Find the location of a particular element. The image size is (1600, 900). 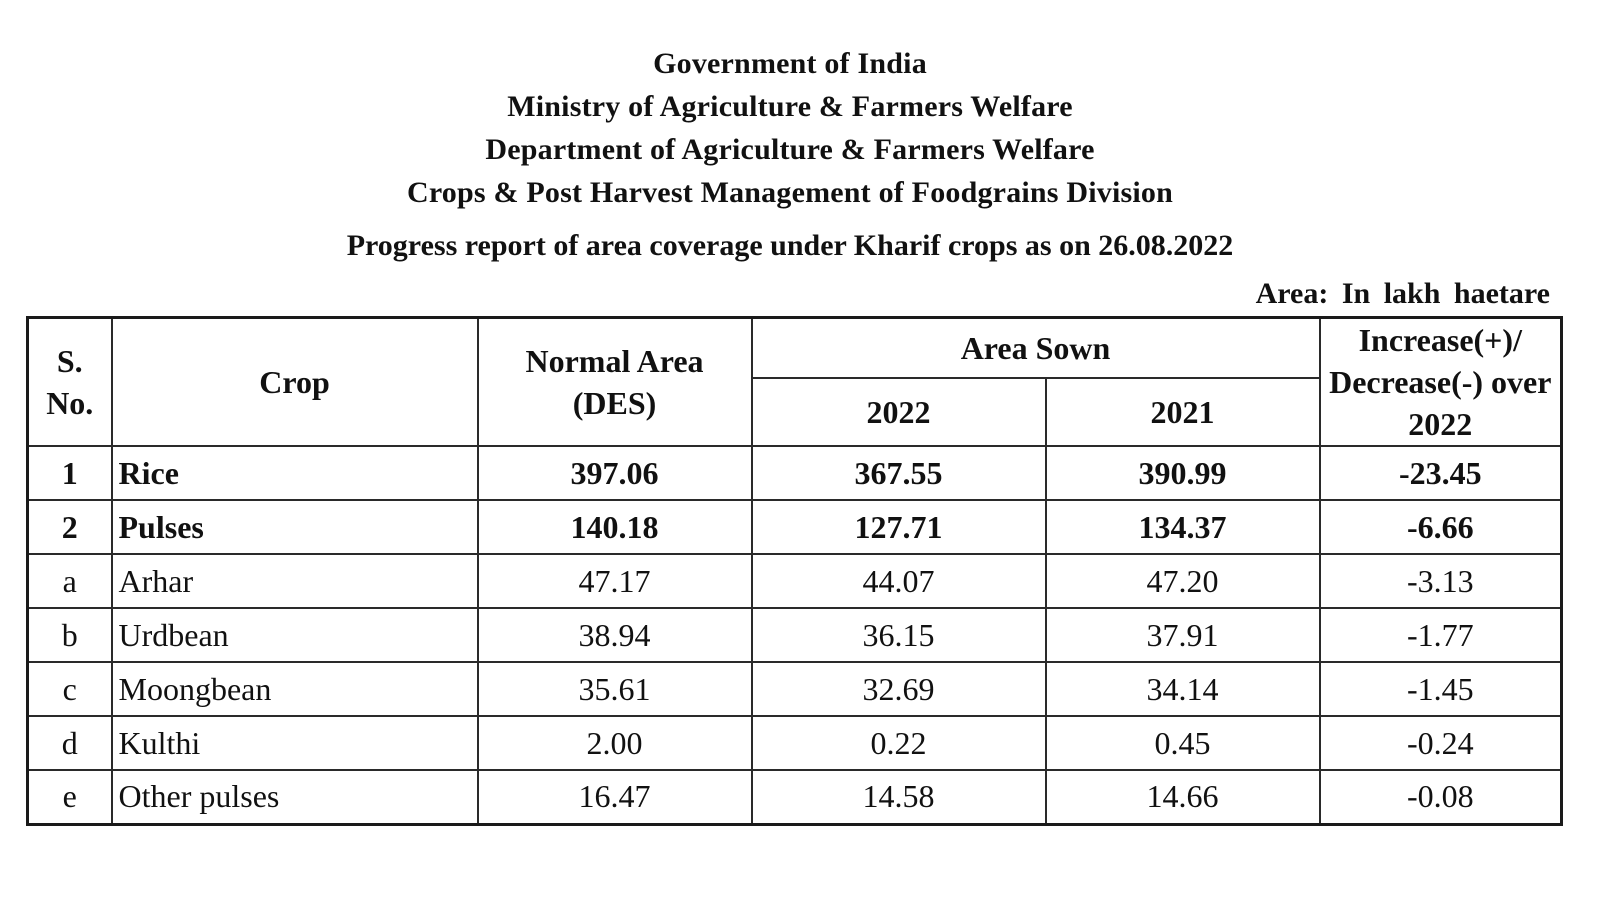

cell-area-2022: 44.07 is located at coordinates (898, 581).